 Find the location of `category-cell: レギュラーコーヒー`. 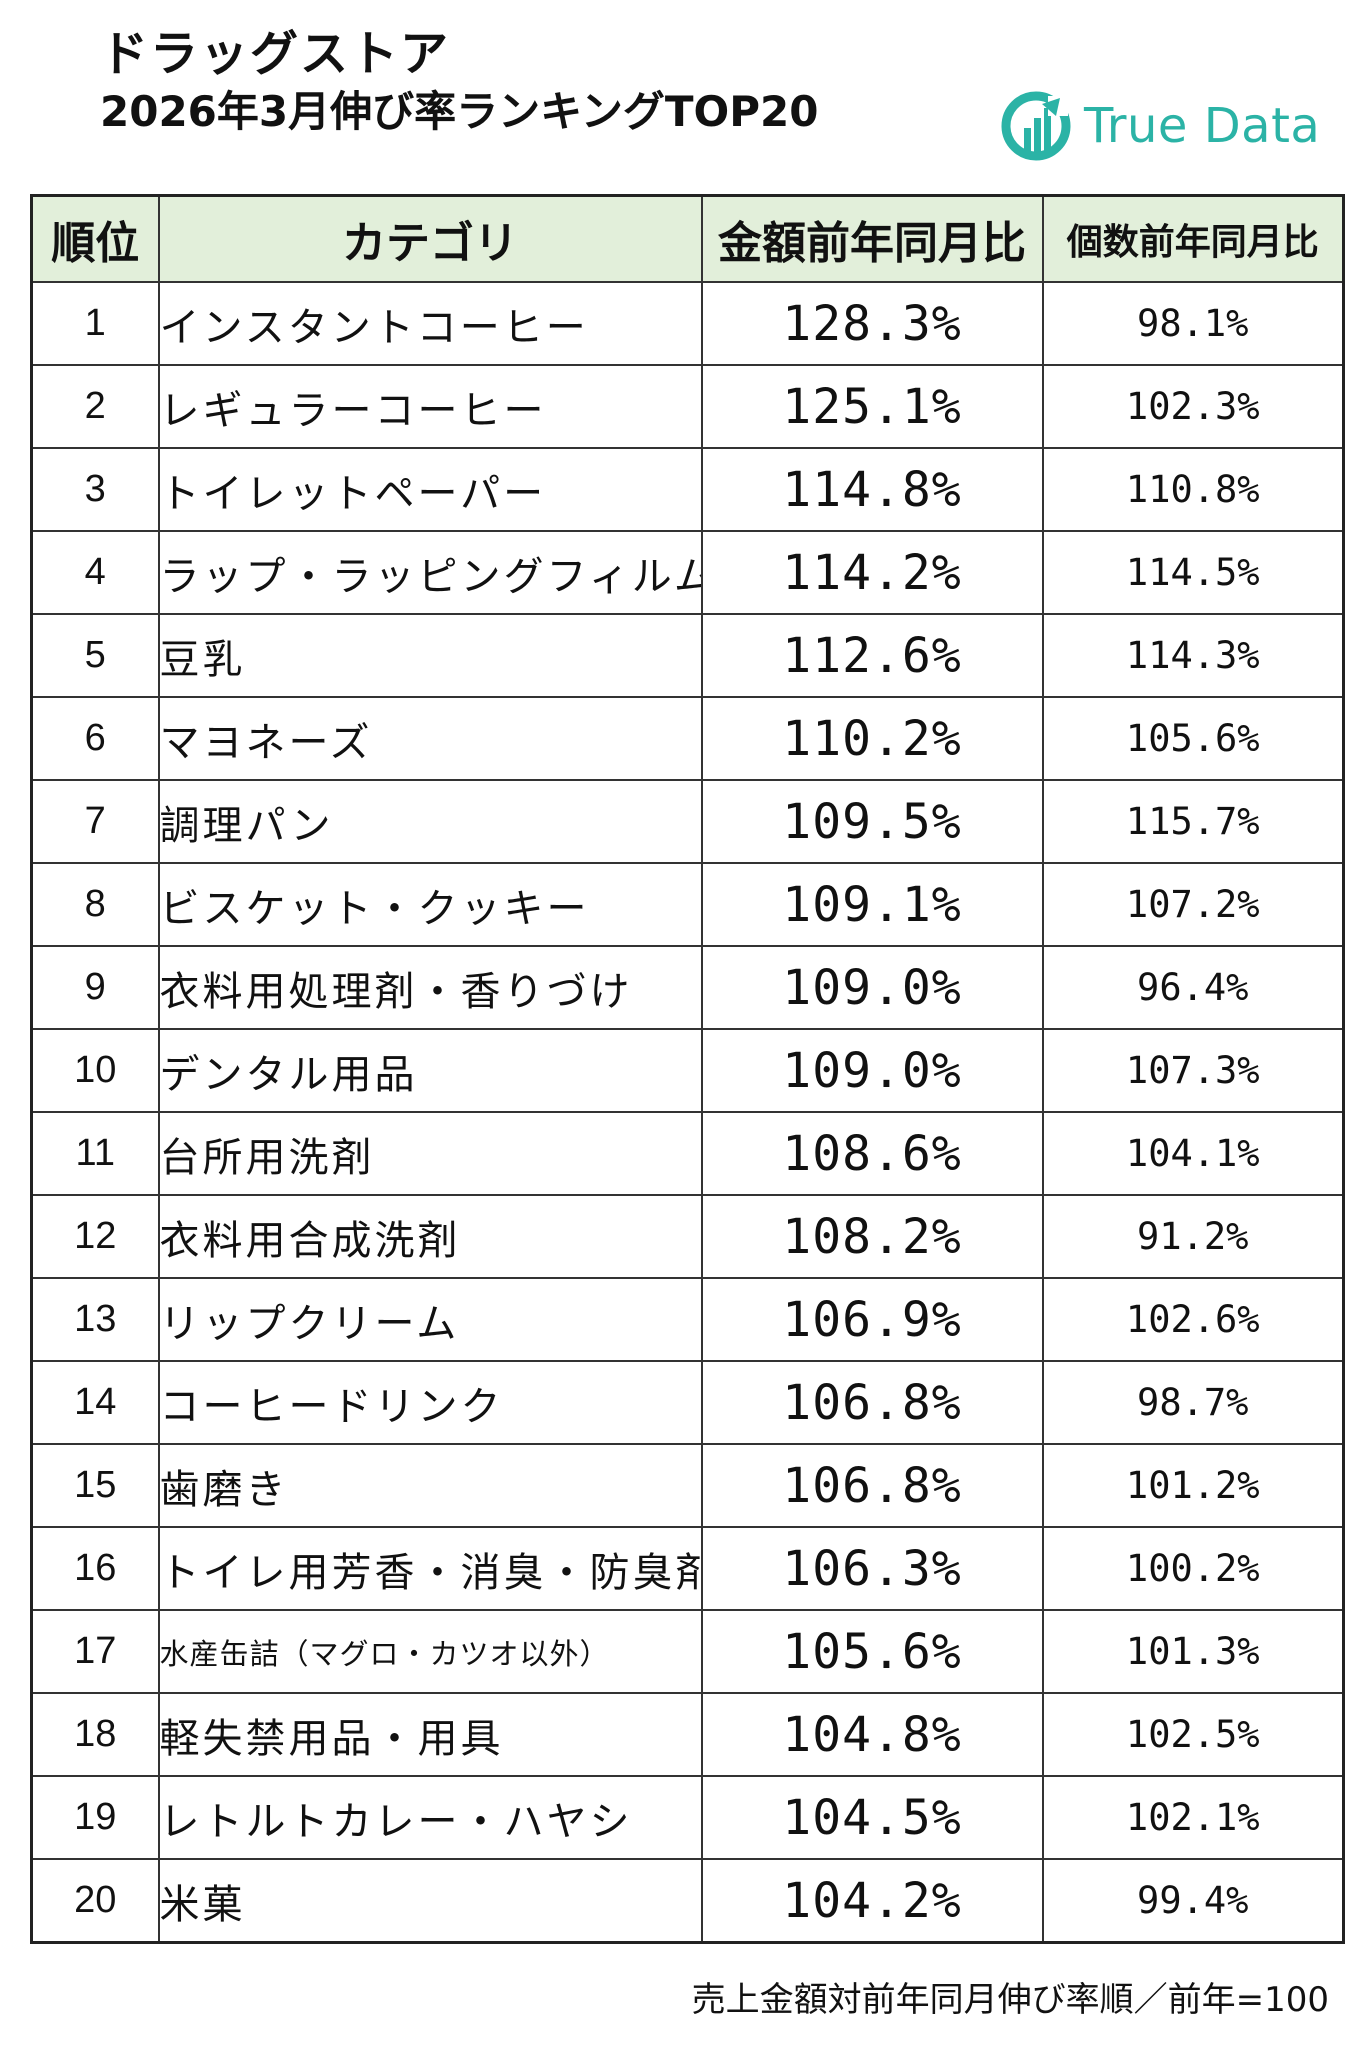

category-cell: レギュラーコーヒー is located at coordinates (430, 406).